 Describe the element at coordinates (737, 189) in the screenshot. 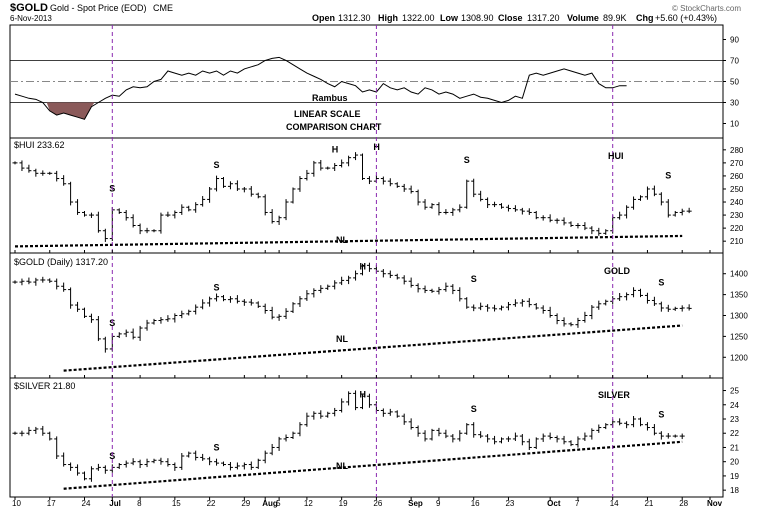

I see `y-tick-label: 250` at that location.